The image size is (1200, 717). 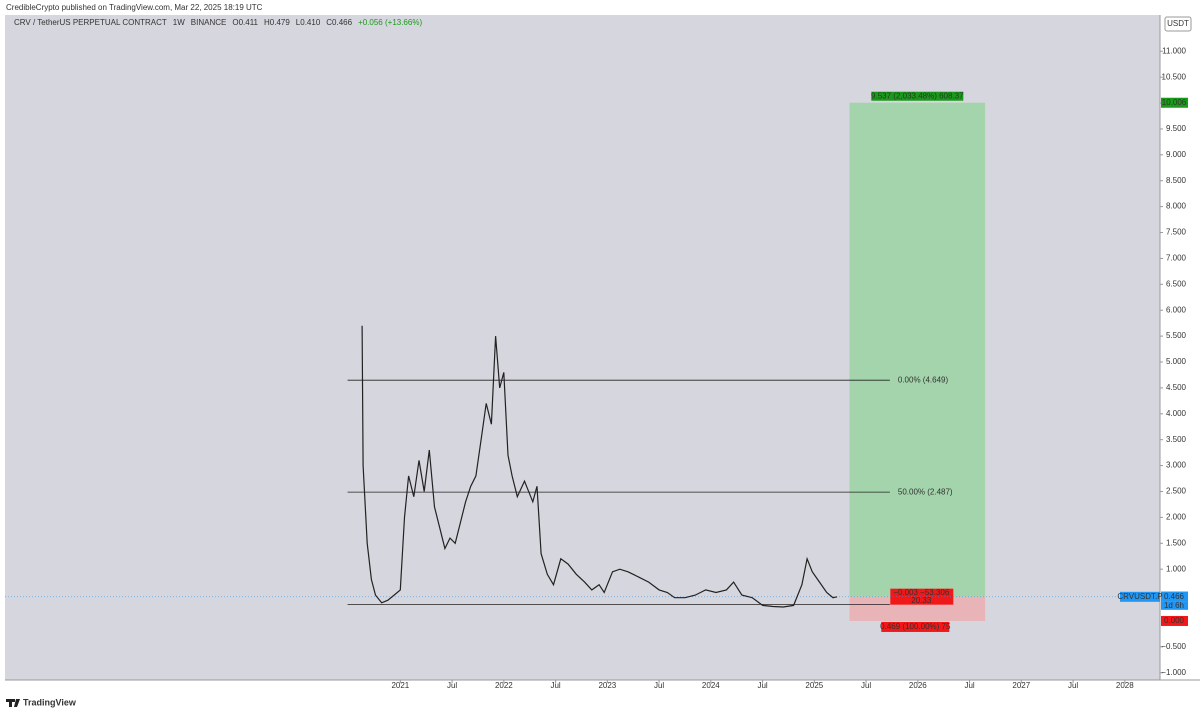 What do you see at coordinates (921, 600) in the screenshot?
I see `ratio-label: 20.33` at bounding box center [921, 600].